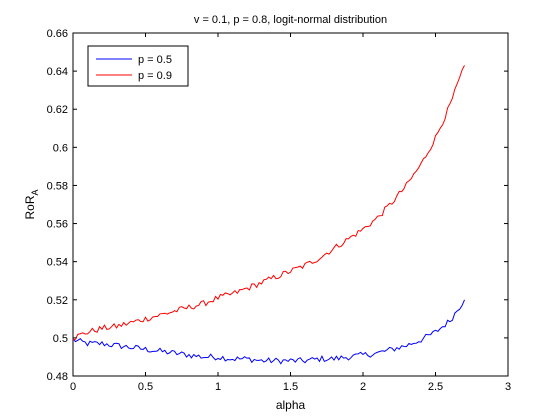  I want to click on y-axis-label: RoRA, so click(31, 204).